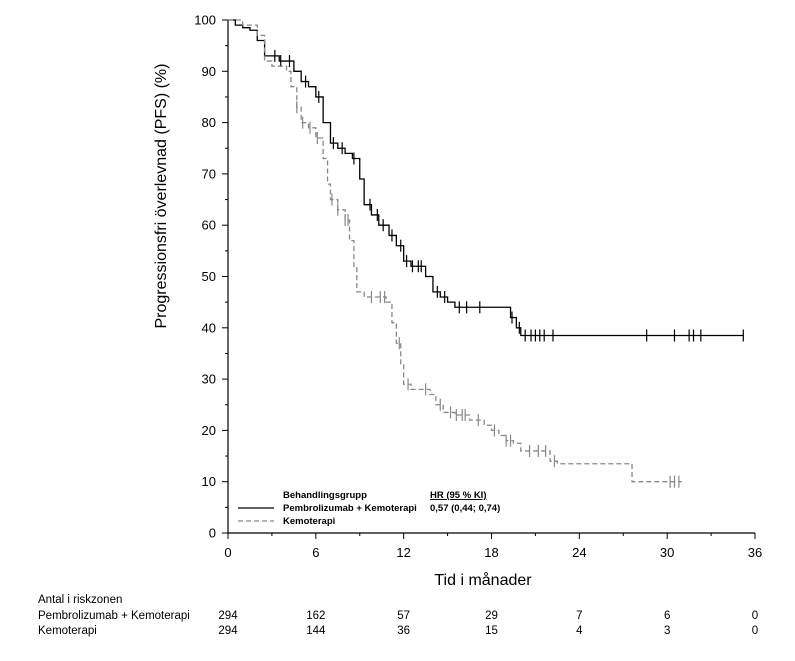 This screenshot has width=795, height=661. Describe the element at coordinates (458, 495) in the screenshot. I see `legend-hr-header: HR (95 % KI)` at that location.